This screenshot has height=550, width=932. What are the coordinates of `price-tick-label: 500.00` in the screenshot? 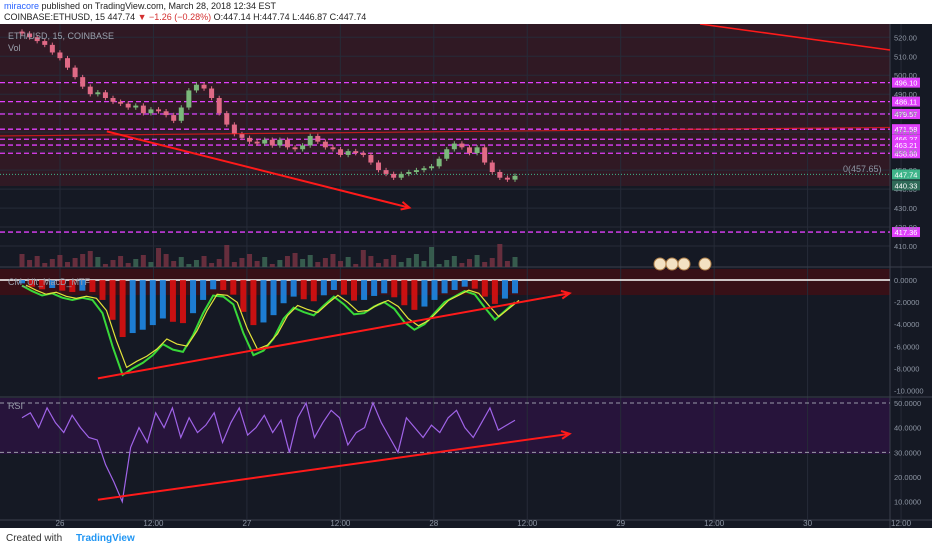 It's located at (905, 75).